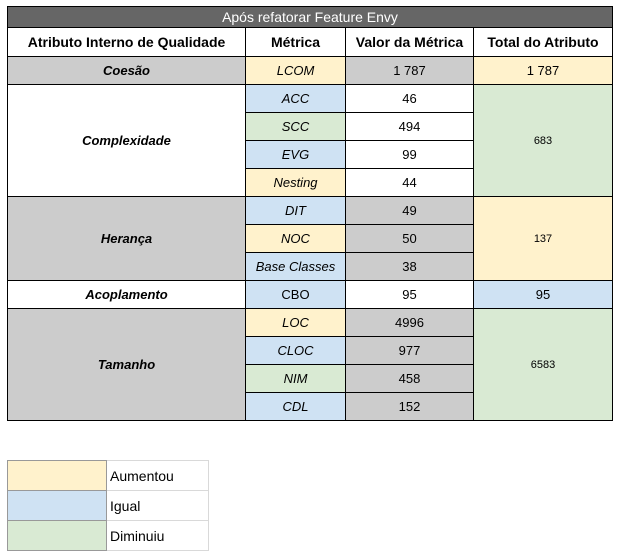 The height and width of the screenshot is (557, 620). I want to click on metric-name-nim: NIM, so click(295, 378).